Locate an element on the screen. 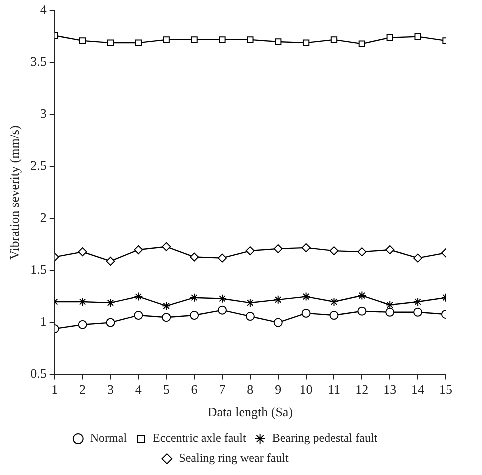  x-tick-label: 8 is located at coordinates (250, 390).